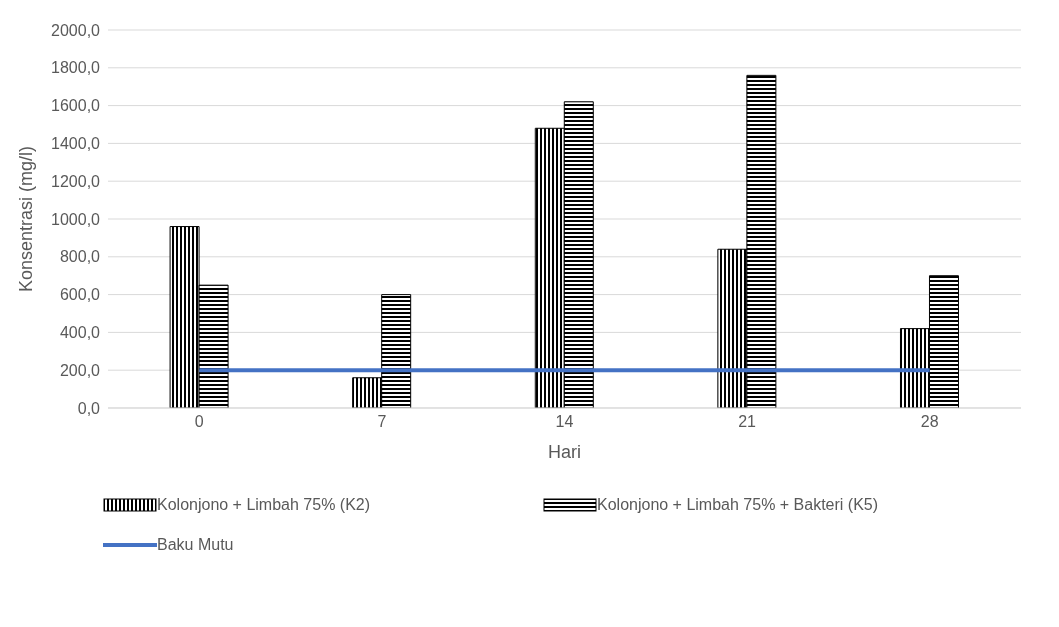 The height and width of the screenshot is (627, 1059). What do you see at coordinates (76, 68) in the screenshot?
I see `y-tick-label: 1800,0` at bounding box center [76, 68].